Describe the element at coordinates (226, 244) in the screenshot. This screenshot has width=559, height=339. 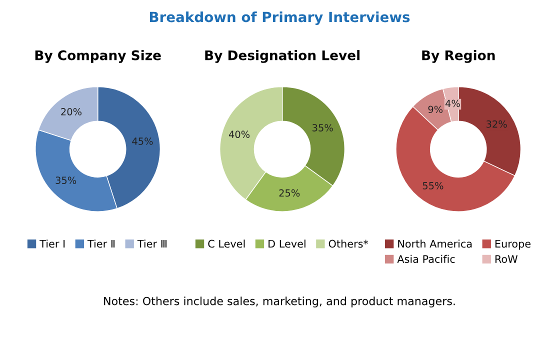
I see `legend-label: C Level` at that location.